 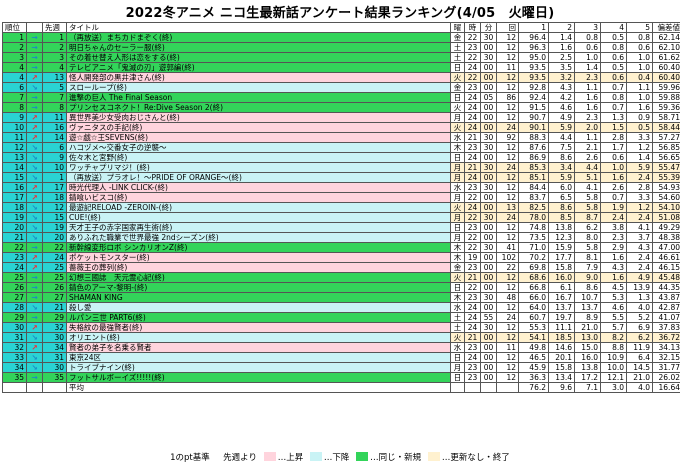 What do you see at coordinates (666, 197) in the screenshot?
I see `score-cell: 54.60` at bounding box center [666, 197].